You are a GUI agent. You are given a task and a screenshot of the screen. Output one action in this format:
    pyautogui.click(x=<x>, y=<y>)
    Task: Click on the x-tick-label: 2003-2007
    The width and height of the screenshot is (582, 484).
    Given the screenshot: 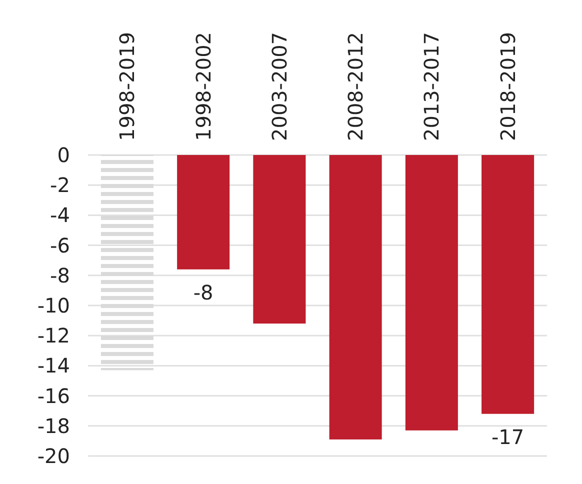 What is the action you would take?
    pyautogui.click(x=279, y=86)
    